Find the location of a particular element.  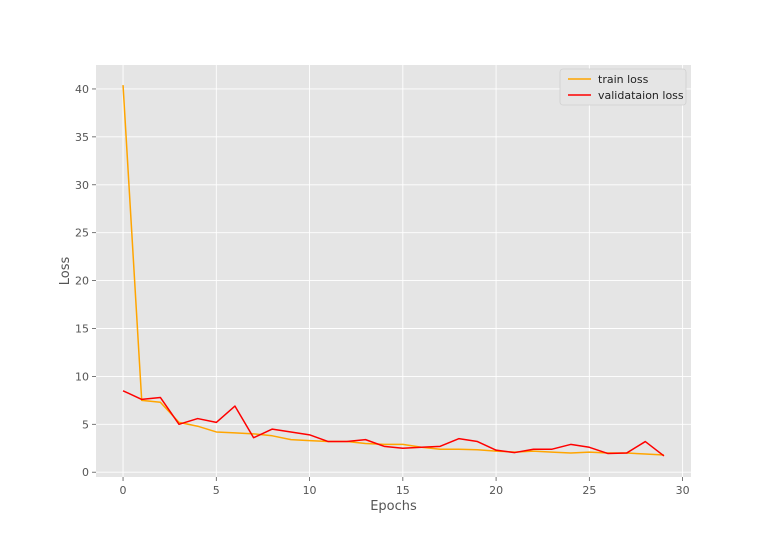

series-line-validataion-loss is located at coordinates (393, 423).